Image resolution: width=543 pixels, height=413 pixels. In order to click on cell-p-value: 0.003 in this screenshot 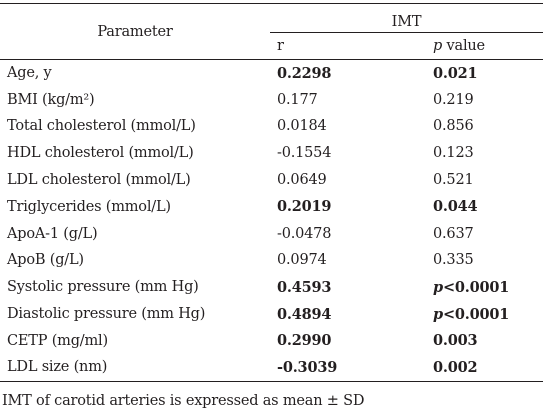, I will do `click(485, 340)`.